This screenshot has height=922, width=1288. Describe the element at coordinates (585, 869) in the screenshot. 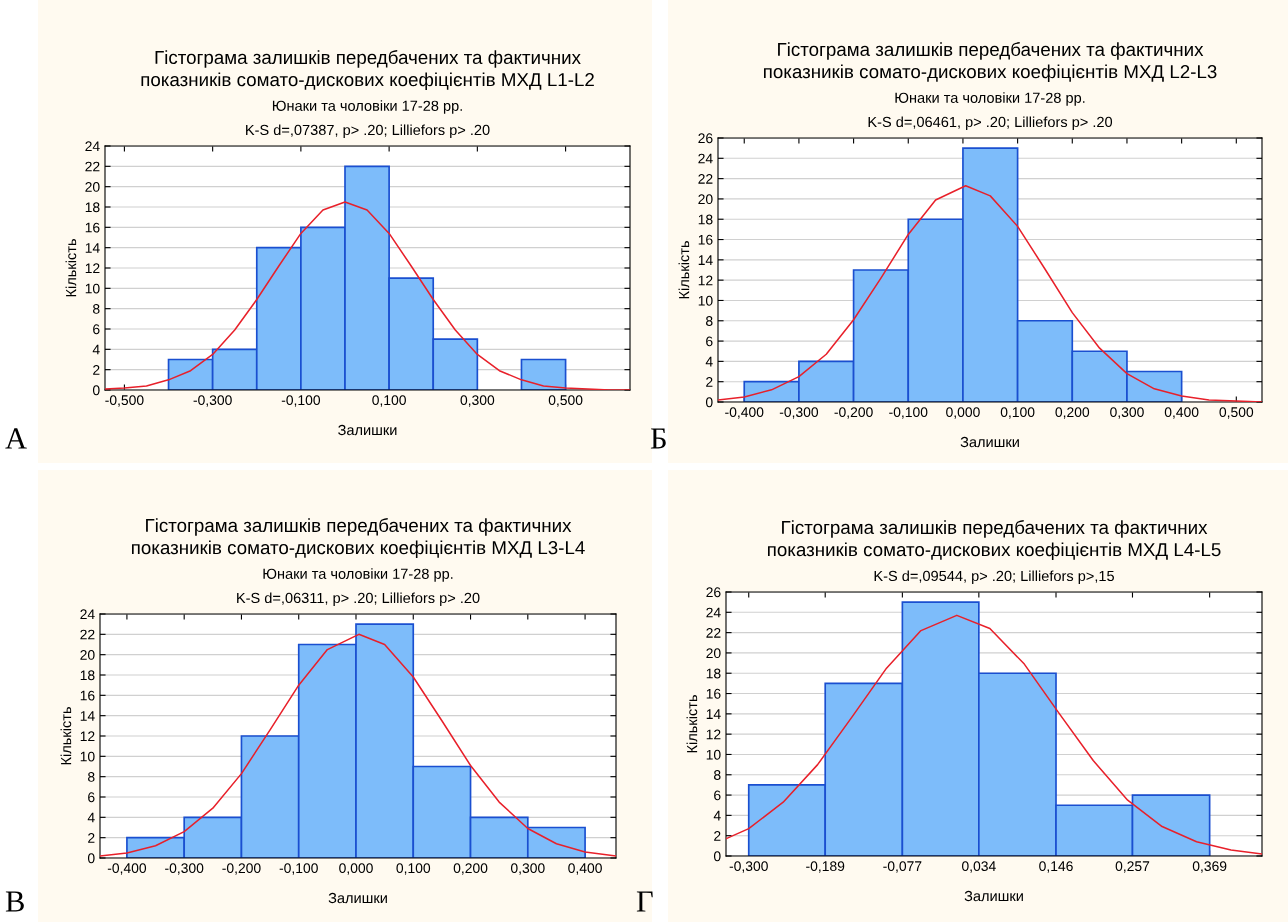

I see `x-tick-label: 0,400` at that location.